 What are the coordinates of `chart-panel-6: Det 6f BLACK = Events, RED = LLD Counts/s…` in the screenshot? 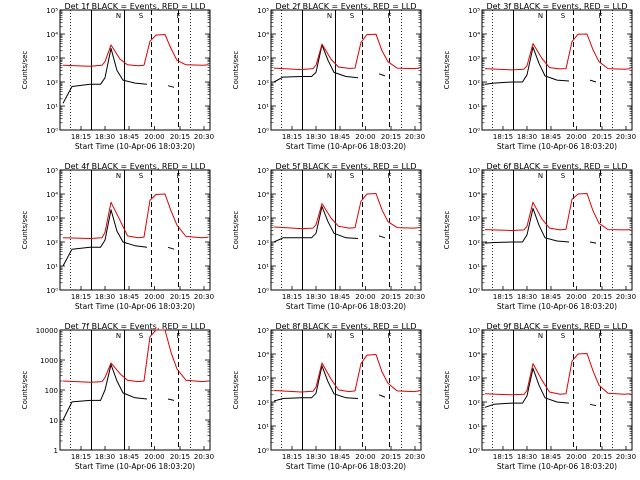 It's located at (539, 236).